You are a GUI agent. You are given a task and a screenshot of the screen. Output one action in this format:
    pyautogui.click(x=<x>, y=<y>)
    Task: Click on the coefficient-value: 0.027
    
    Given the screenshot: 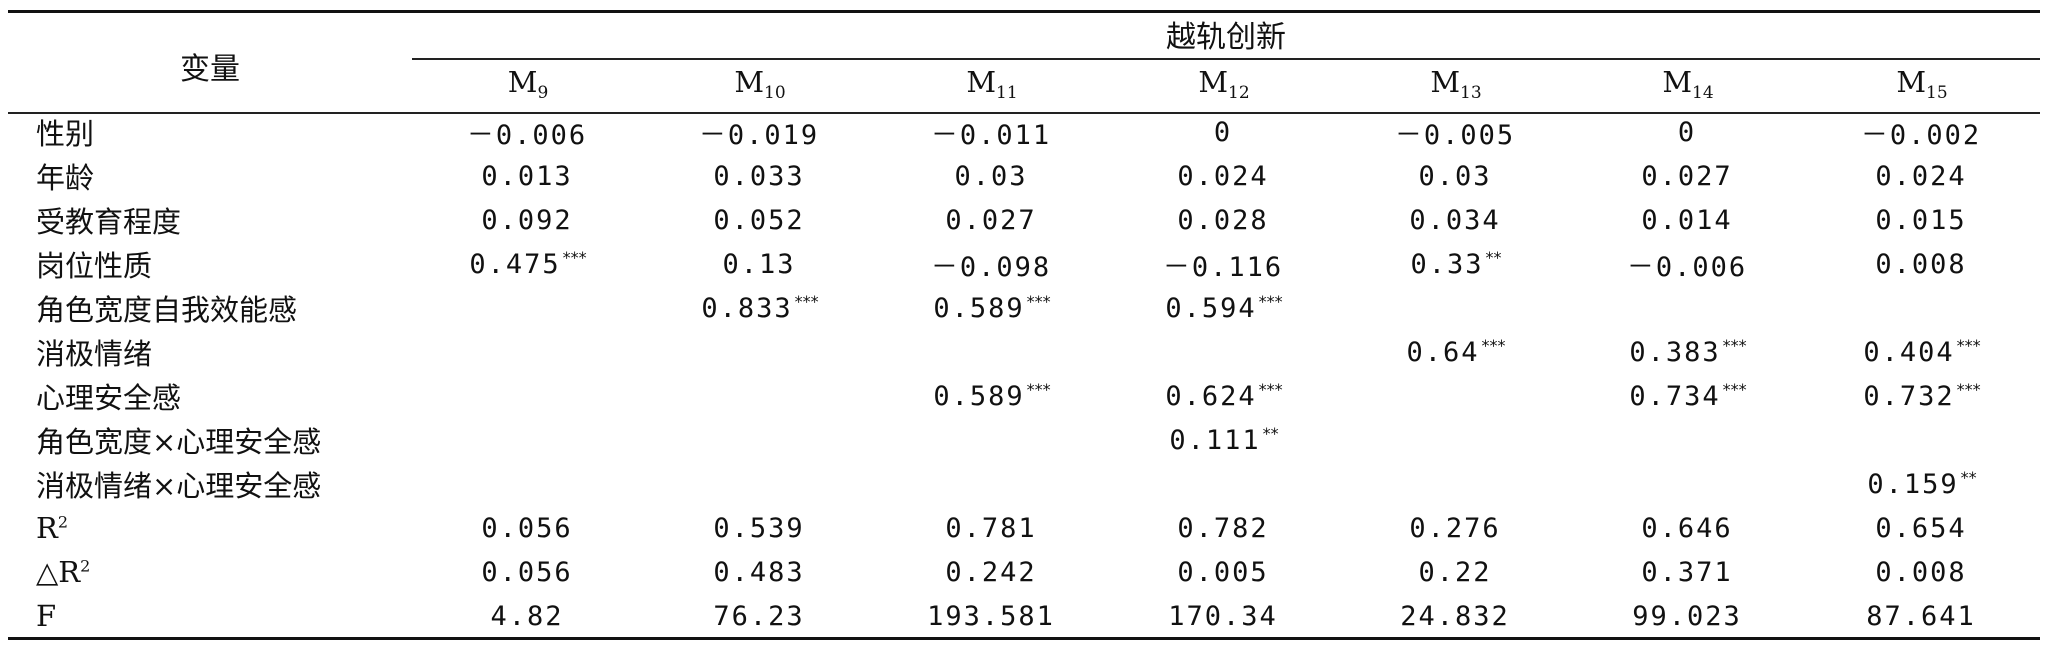 What is the action you would take?
    pyautogui.click(x=991, y=220)
    